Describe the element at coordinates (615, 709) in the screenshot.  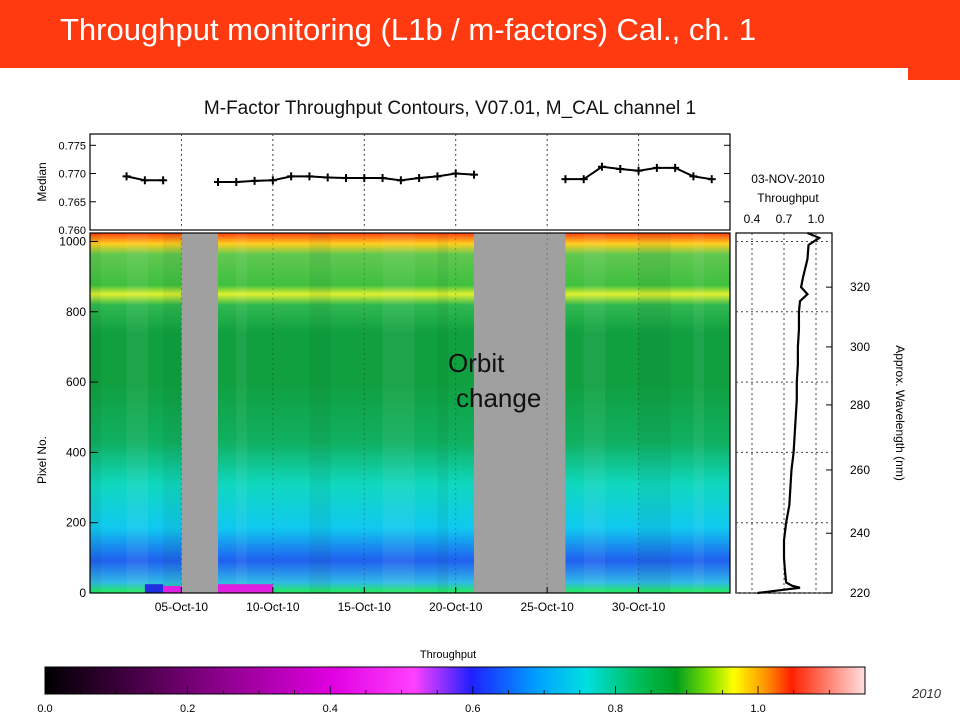
I see `colorbar-tick-label: 0.8` at that location.